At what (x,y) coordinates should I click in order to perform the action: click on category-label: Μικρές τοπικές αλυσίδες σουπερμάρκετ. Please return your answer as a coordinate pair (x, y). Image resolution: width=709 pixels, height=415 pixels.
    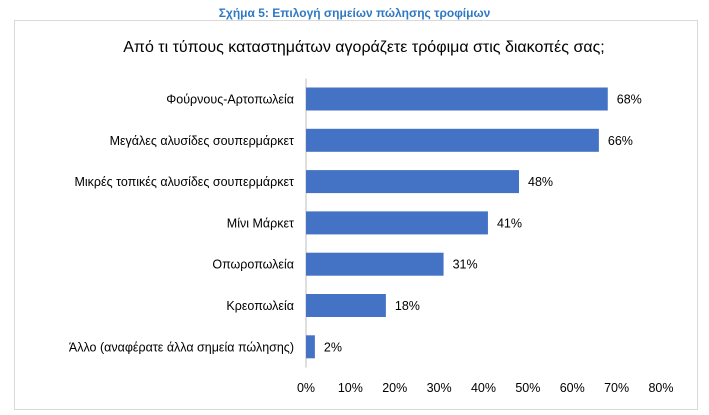
    Looking at the image, I should click on (184, 182).